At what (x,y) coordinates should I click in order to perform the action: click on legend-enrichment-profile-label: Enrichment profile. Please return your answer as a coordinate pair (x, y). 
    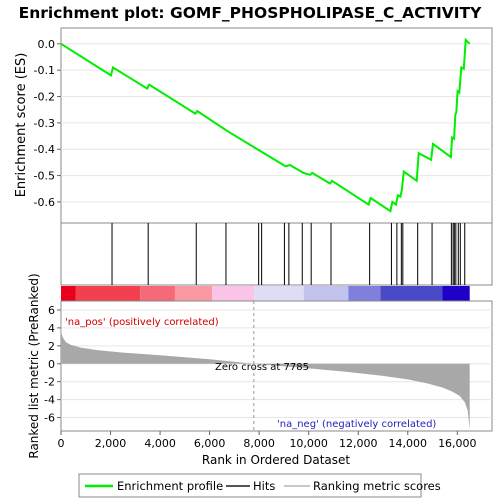
    Looking at the image, I should click on (170, 486).